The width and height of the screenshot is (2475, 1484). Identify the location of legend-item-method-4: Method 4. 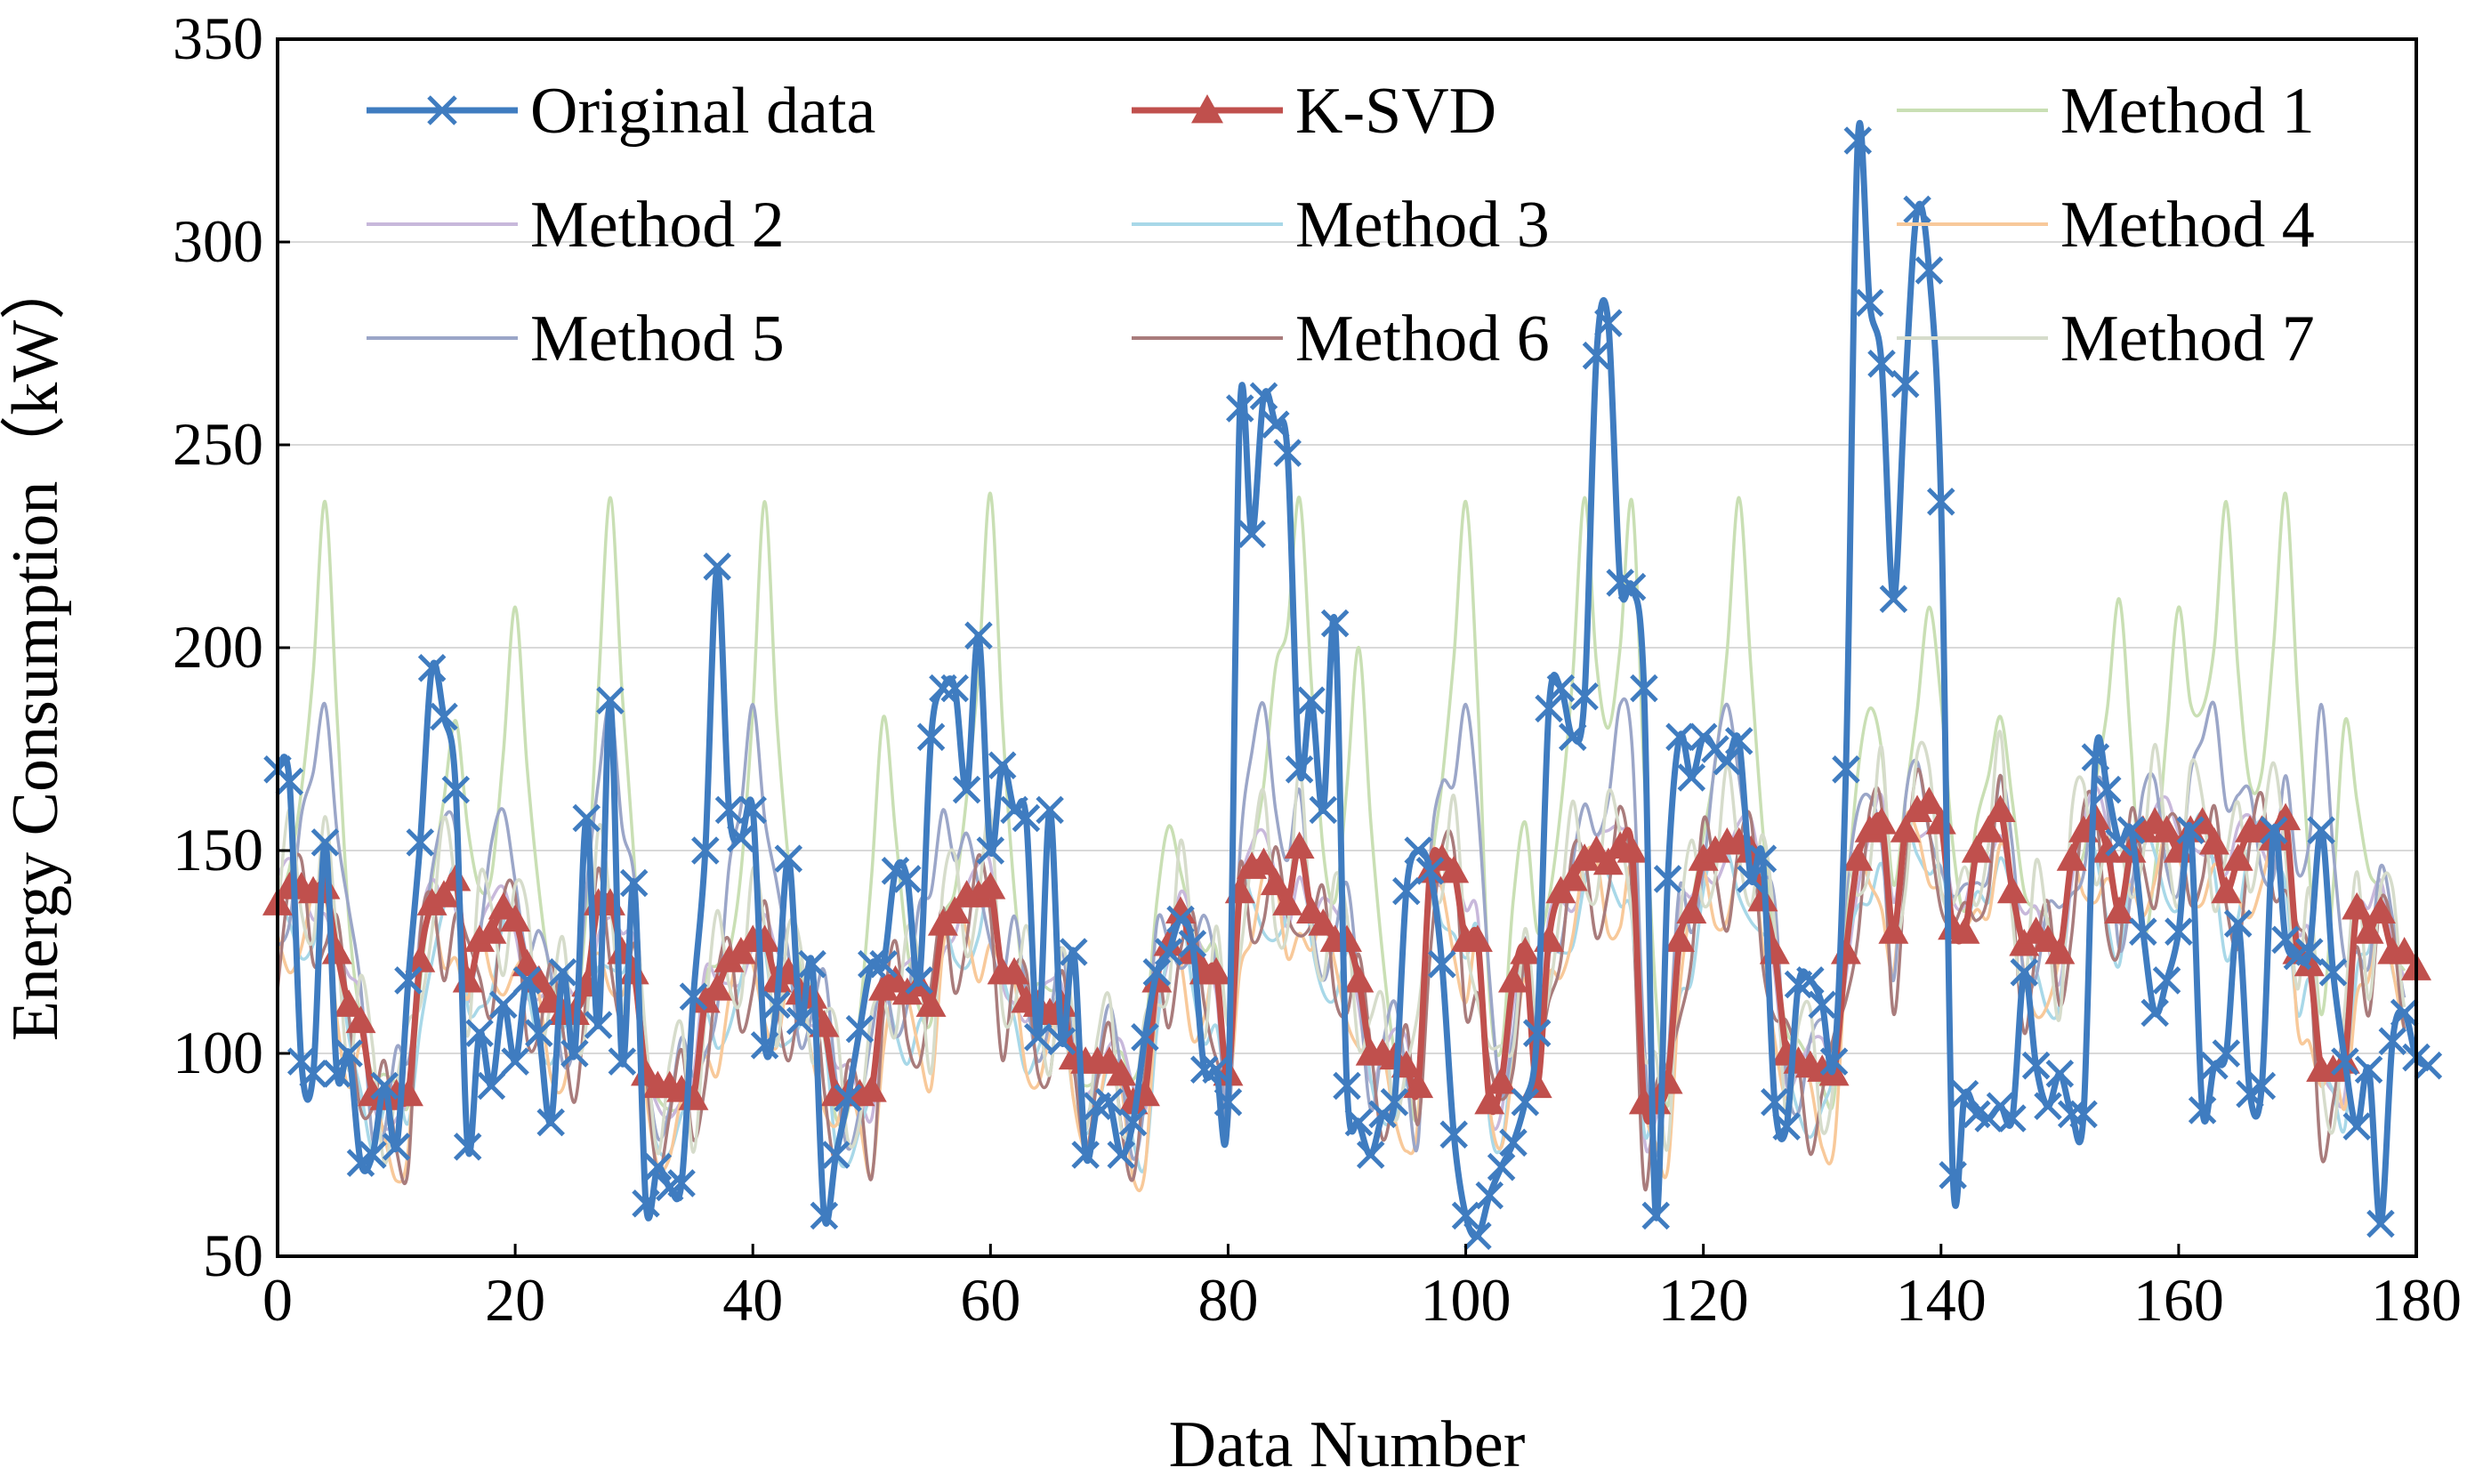
(2106, 225).